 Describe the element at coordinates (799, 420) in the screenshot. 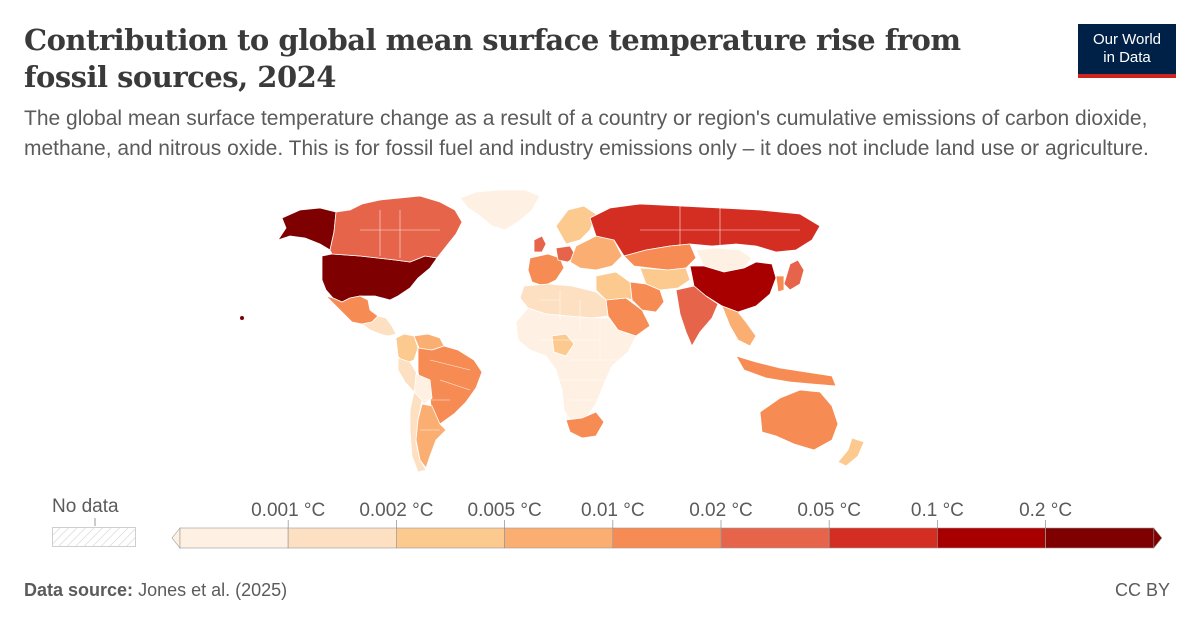

I see `map-region-australia` at that location.